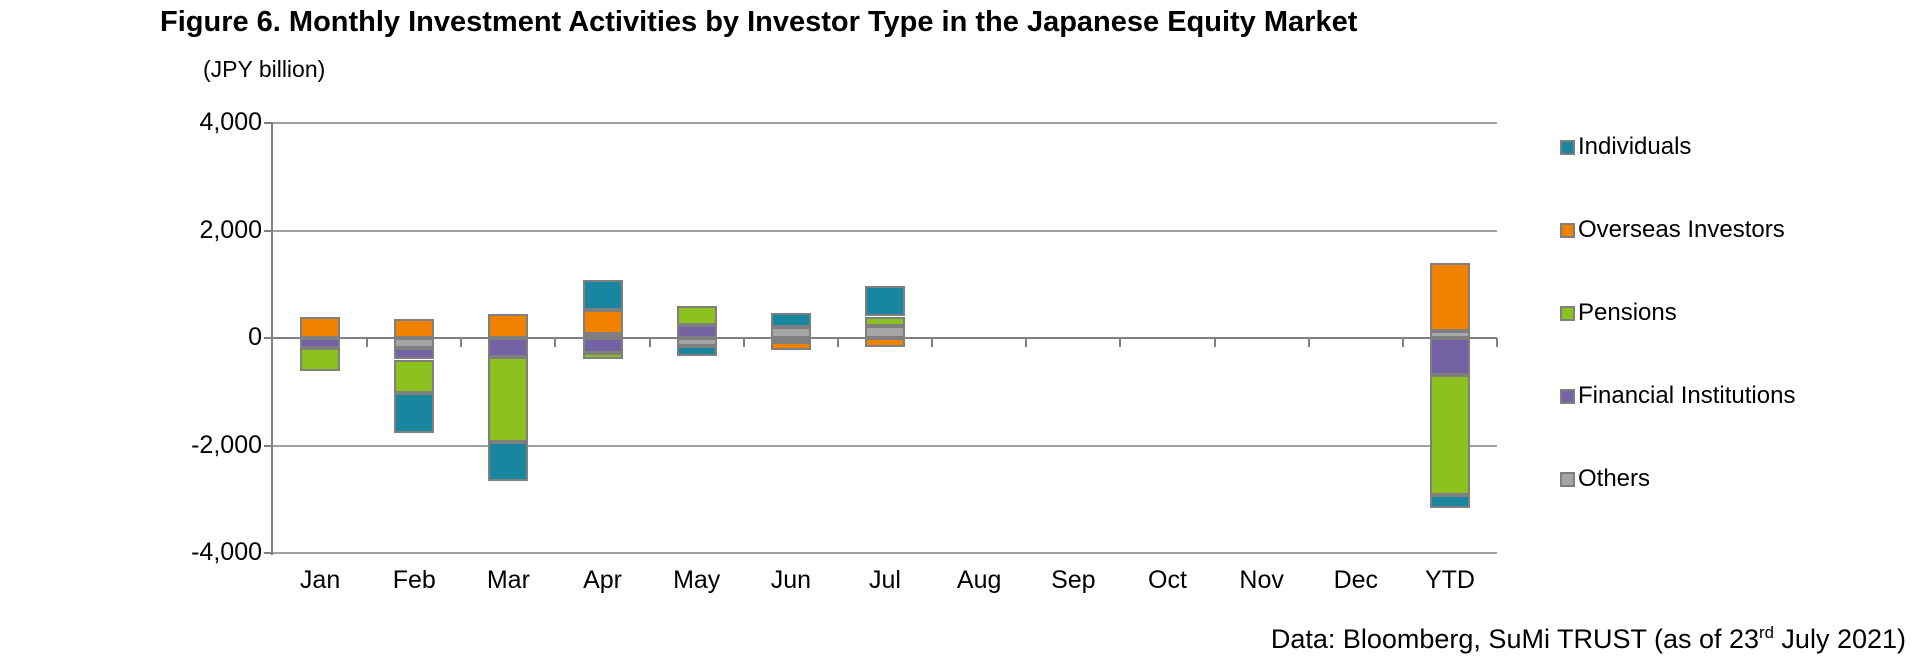 The height and width of the screenshot is (672, 1920). What do you see at coordinates (697, 580) in the screenshot?
I see `x-axis-tick-label: May` at bounding box center [697, 580].